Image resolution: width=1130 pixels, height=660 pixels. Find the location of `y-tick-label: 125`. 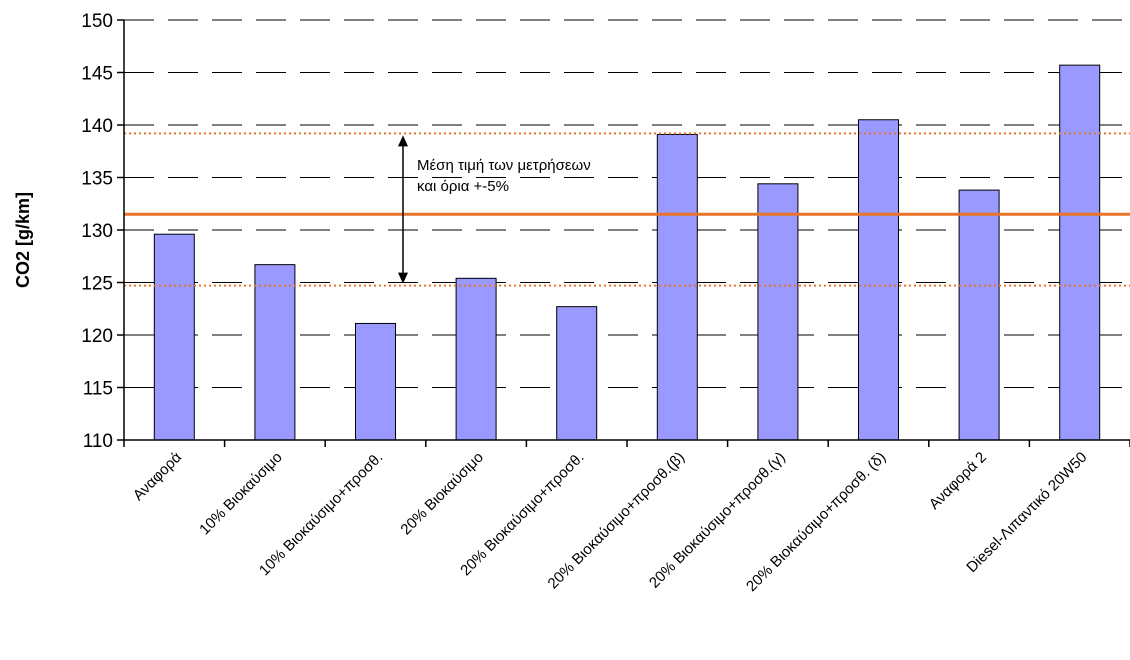

y-tick-label: 125 is located at coordinates (97, 284).